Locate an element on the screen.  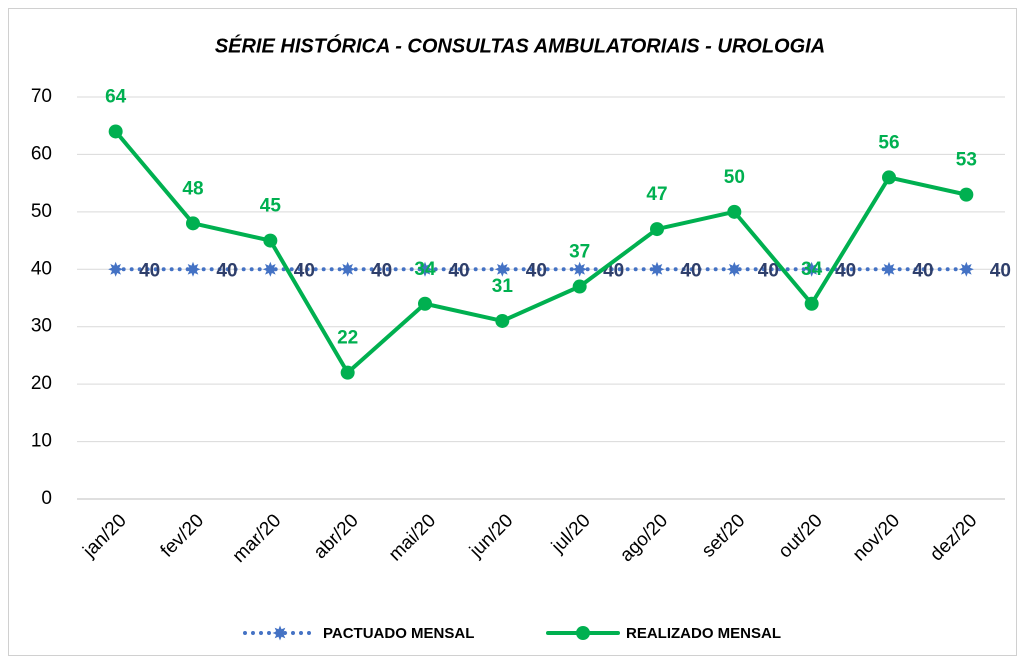
data-label: 48 is located at coordinates (192, 188).